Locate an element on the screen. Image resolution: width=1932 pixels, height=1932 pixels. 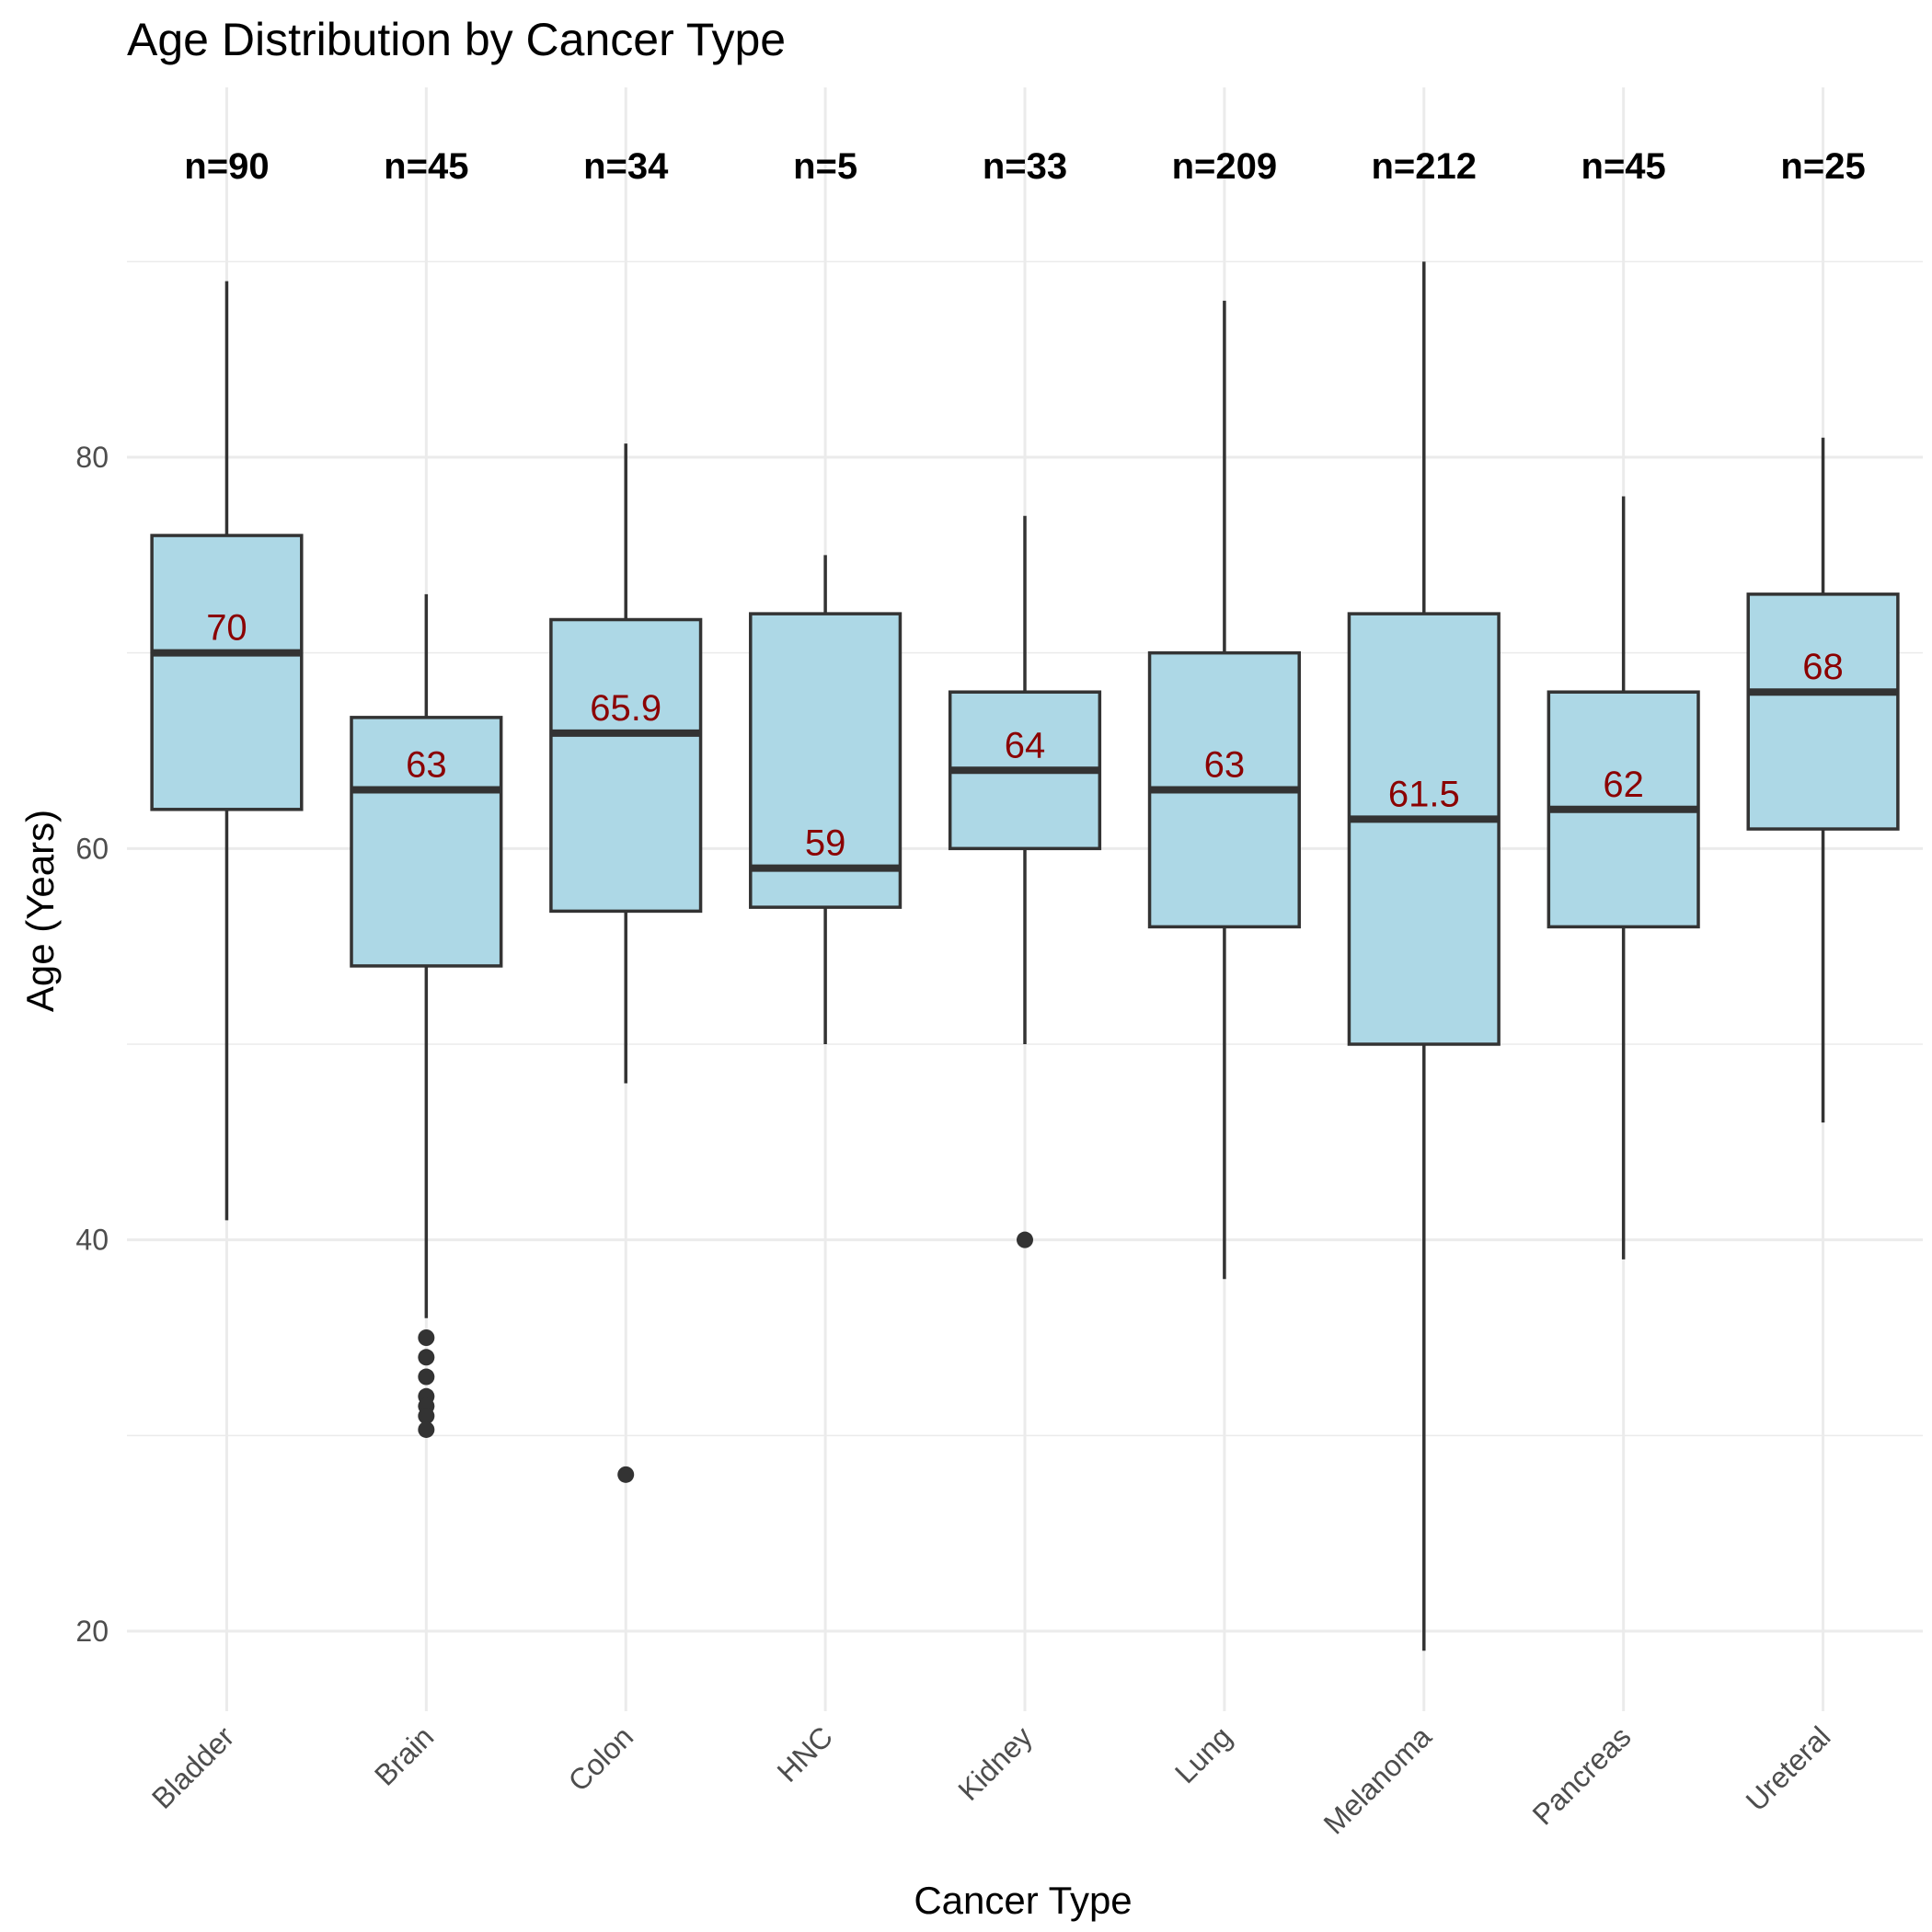
median-label: 61.5 is located at coordinates (1424, 794).